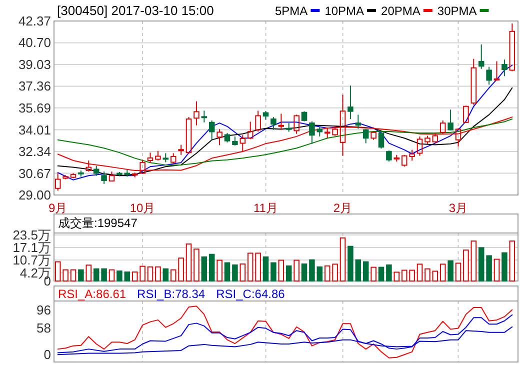 This screenshot has width=520, height=365. Describe the element at coordinates (458, 208) in the screenshot. I see `x-tick-label: 3月` at that location.